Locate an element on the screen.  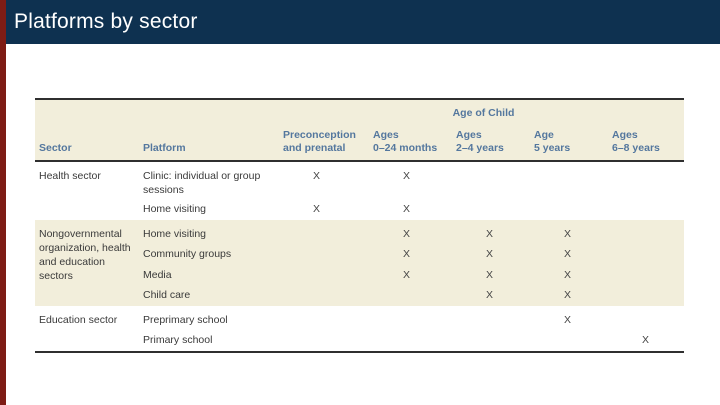
col-header-6-8-years: Ages 6–8 years is located at coordinates (648, 142).